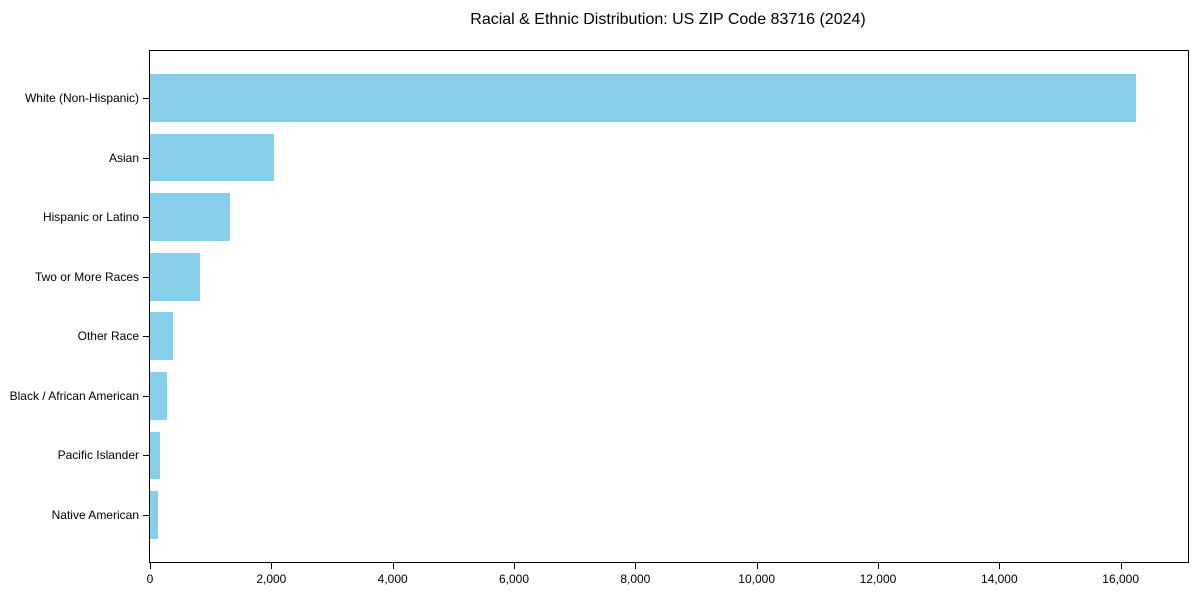 This screenshot has height=600, width=1200. What do you see at coordinates (513, 579) in the screenshot?
I see `x-tick-label: 6,000` at bounding box center [513, 579].